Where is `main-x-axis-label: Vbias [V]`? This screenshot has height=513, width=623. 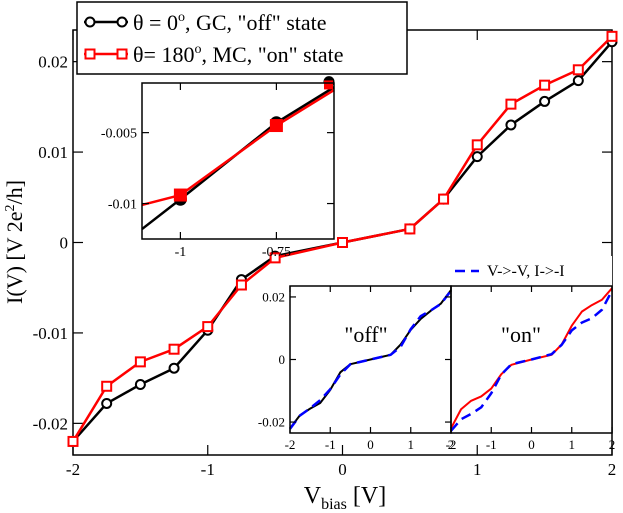 main-x-axis-label: Vbias [V] is located at coordinates (345, 498).